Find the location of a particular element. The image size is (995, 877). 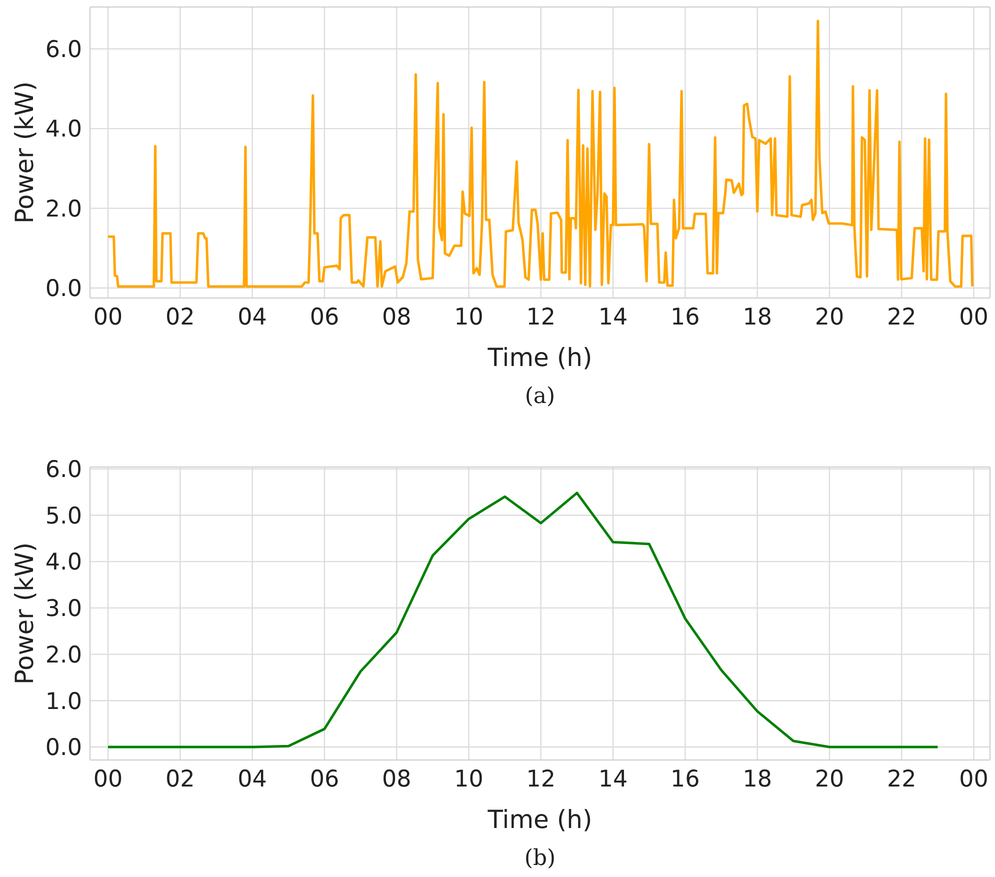

text: (b) is located at coordinates (540, 858).